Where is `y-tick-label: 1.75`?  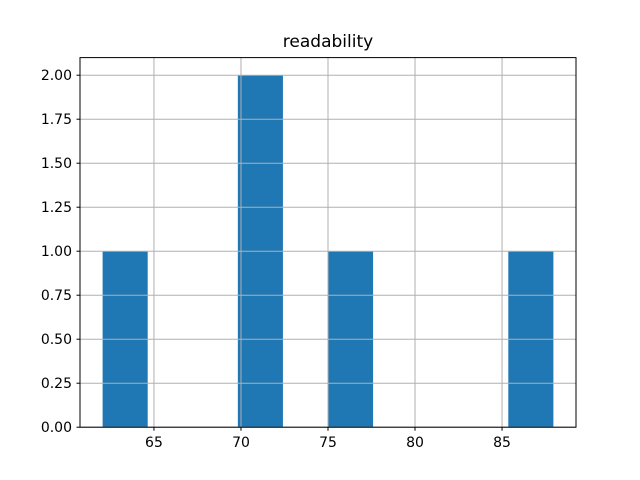
y-tick-label: 1.75 is located at coordinates (56, 120).